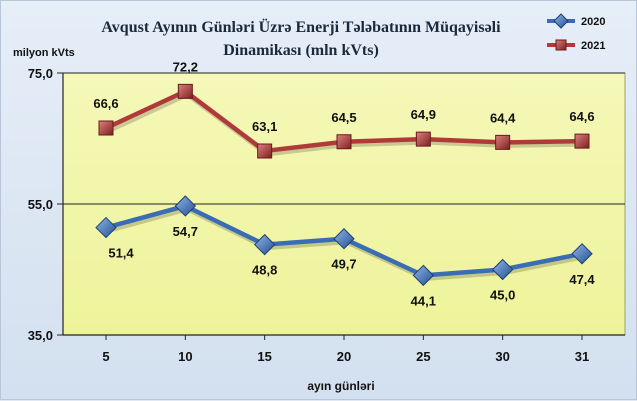  What do you see at coordinates (264, 126) in the screenshot?
I see `data-label-2021: 63,1` at bounding box center [264, 126].